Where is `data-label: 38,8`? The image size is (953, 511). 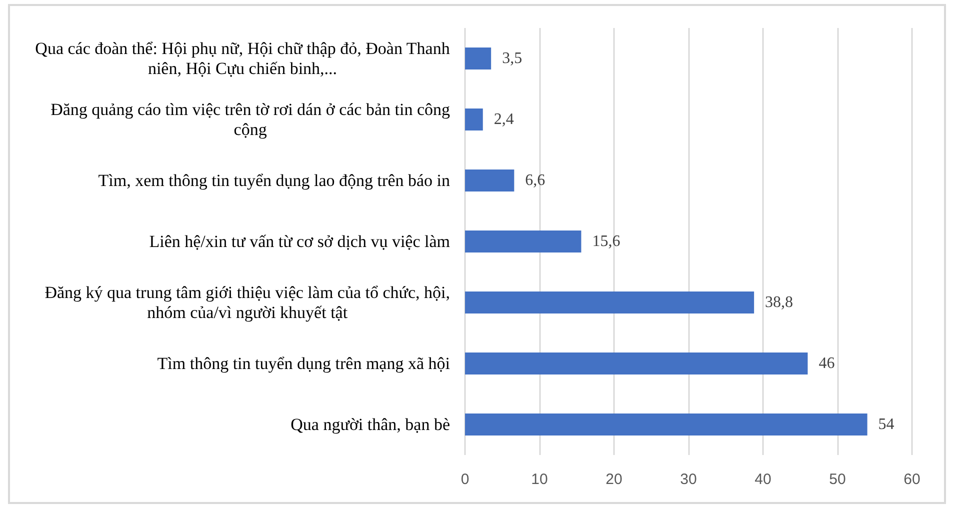
data-label: 38,8 is located at coordinates (779, 302).